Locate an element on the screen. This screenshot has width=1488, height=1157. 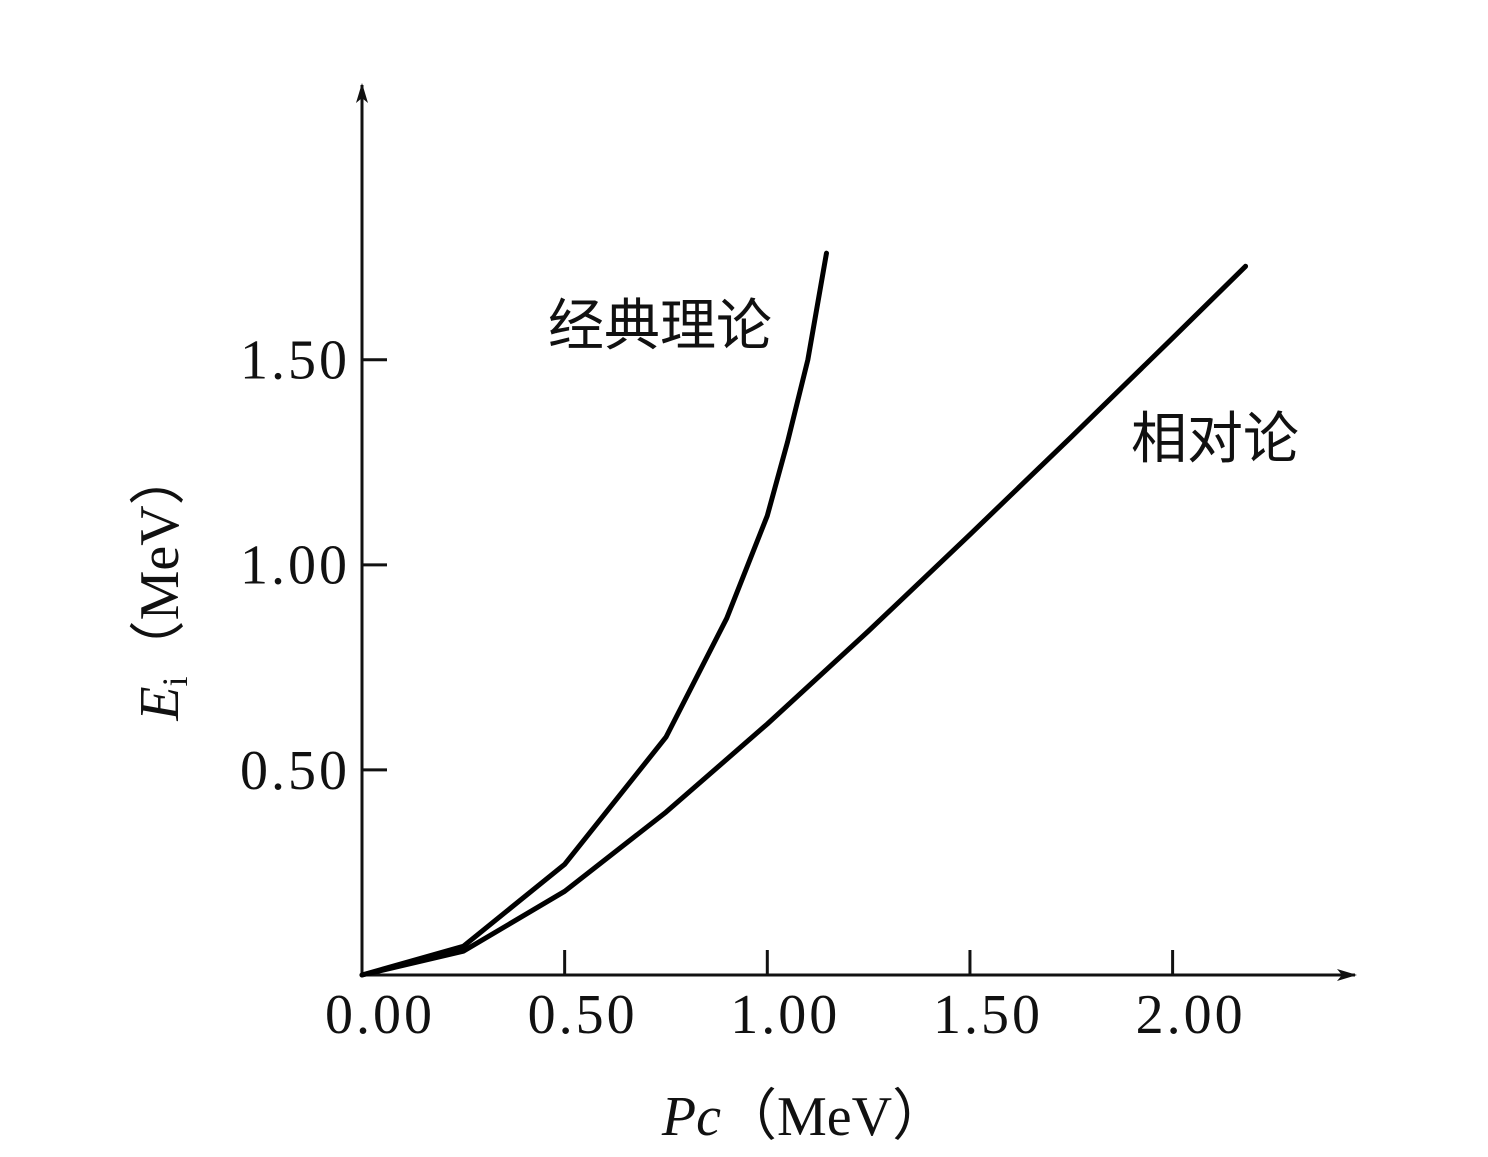
x-axis-label: Pc（MeV） is located at coordinates (804, 1117).